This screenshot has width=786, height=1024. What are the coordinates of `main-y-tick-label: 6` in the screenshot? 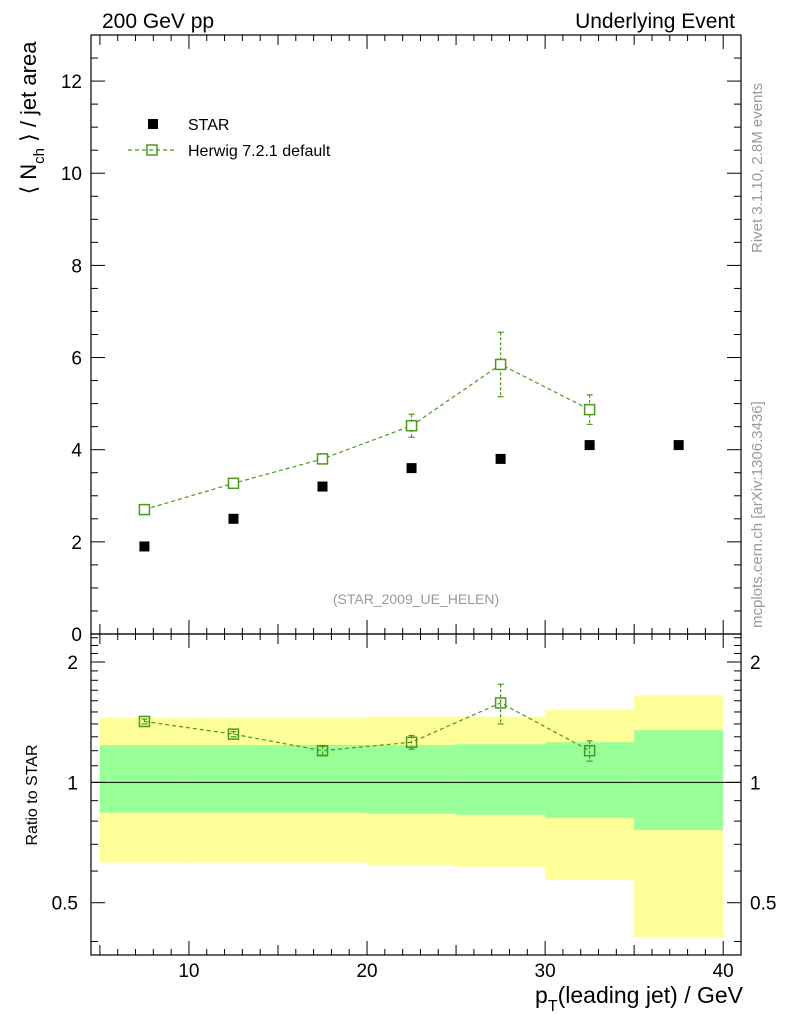 It's located at (76, 359).